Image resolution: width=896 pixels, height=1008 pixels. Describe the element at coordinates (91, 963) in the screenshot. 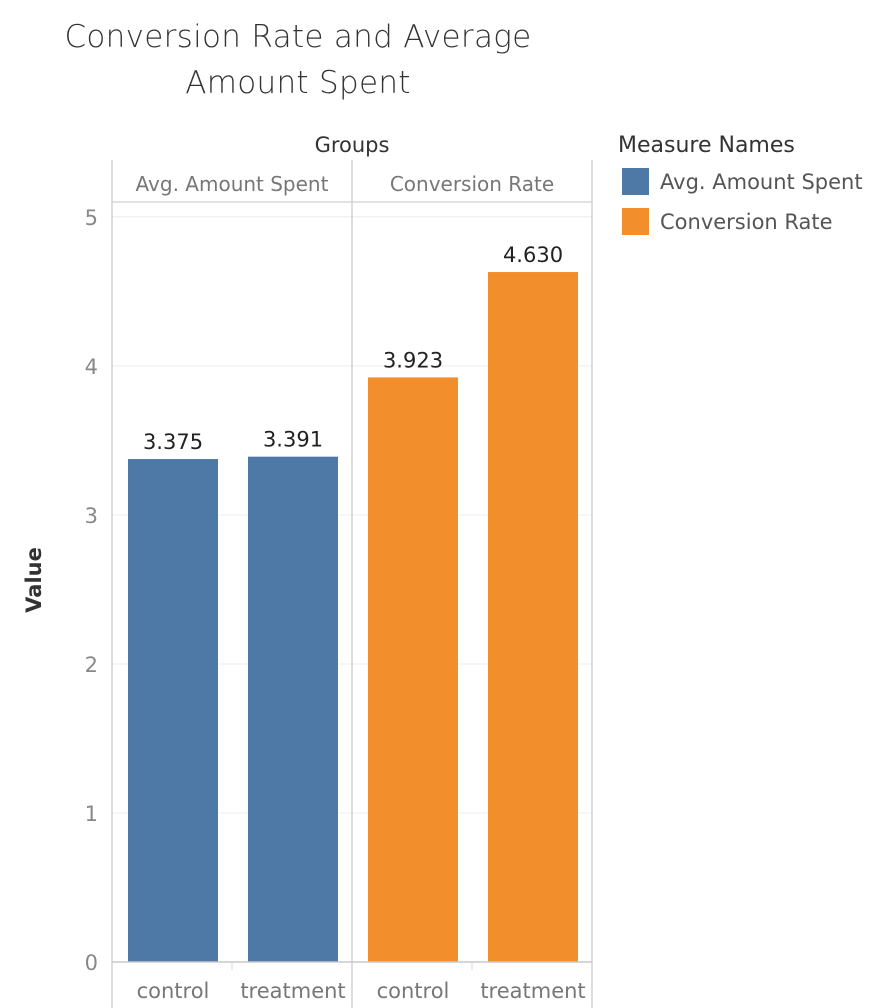

I see `y-tick-label: 0` at that location.